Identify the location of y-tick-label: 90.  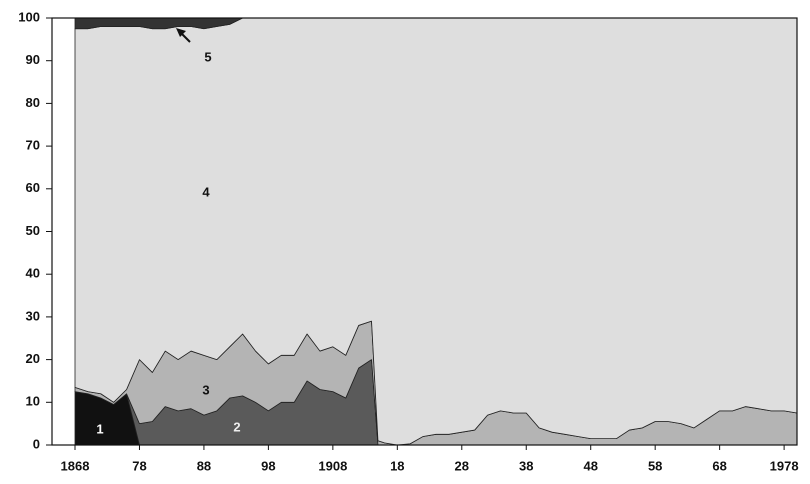
(33, 59).